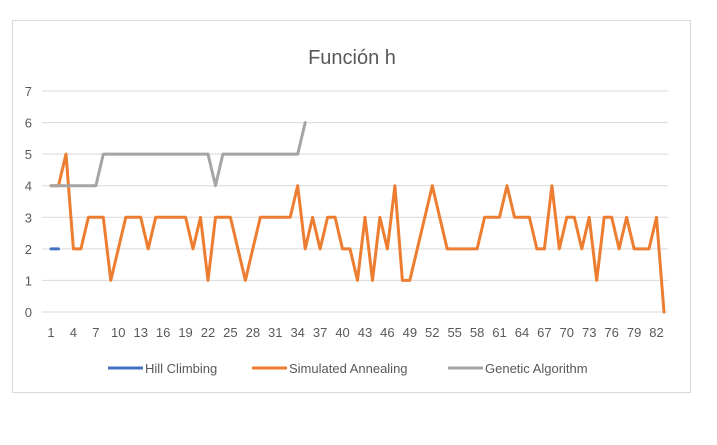  I want to click on x-tick-label: 73, so click(589, 332).